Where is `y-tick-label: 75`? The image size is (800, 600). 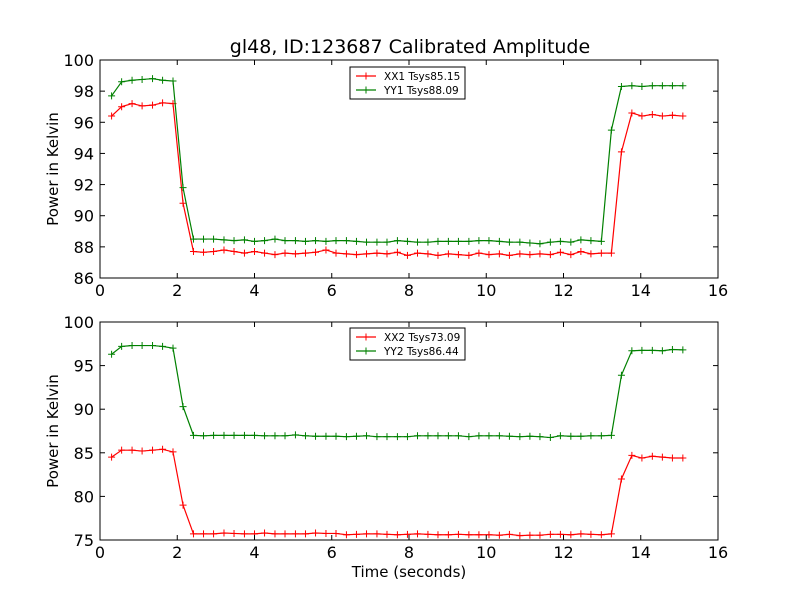
y-tick-label: 75 is located at coordinates (84, 540).